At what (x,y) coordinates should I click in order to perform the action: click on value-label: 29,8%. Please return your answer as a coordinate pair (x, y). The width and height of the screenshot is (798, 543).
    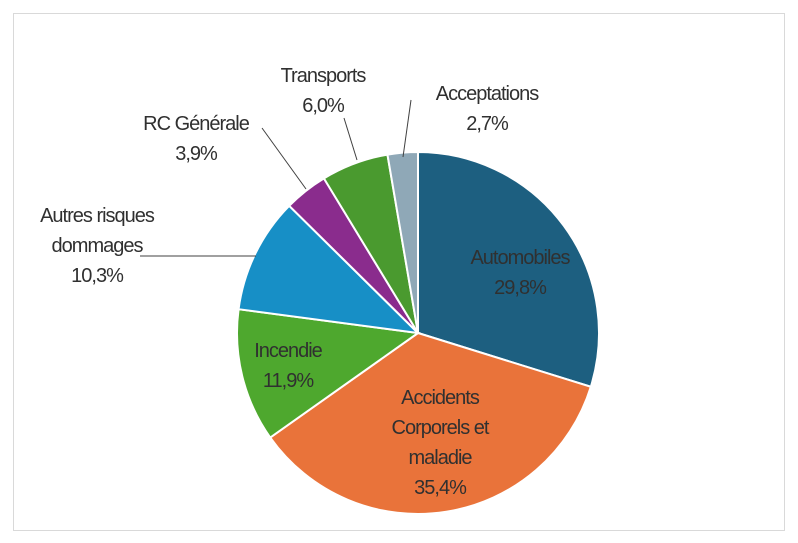
    Looking at the image, I should click on (520, 288).